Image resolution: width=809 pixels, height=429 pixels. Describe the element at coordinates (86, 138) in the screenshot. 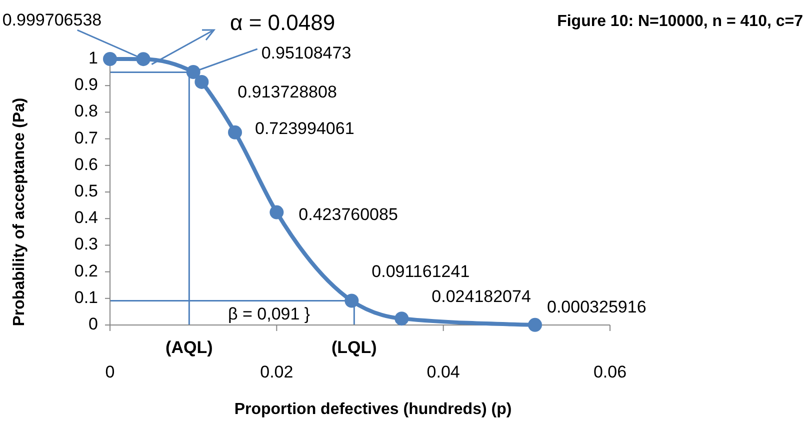

I see `y-tick-label: 0.7` at that location.